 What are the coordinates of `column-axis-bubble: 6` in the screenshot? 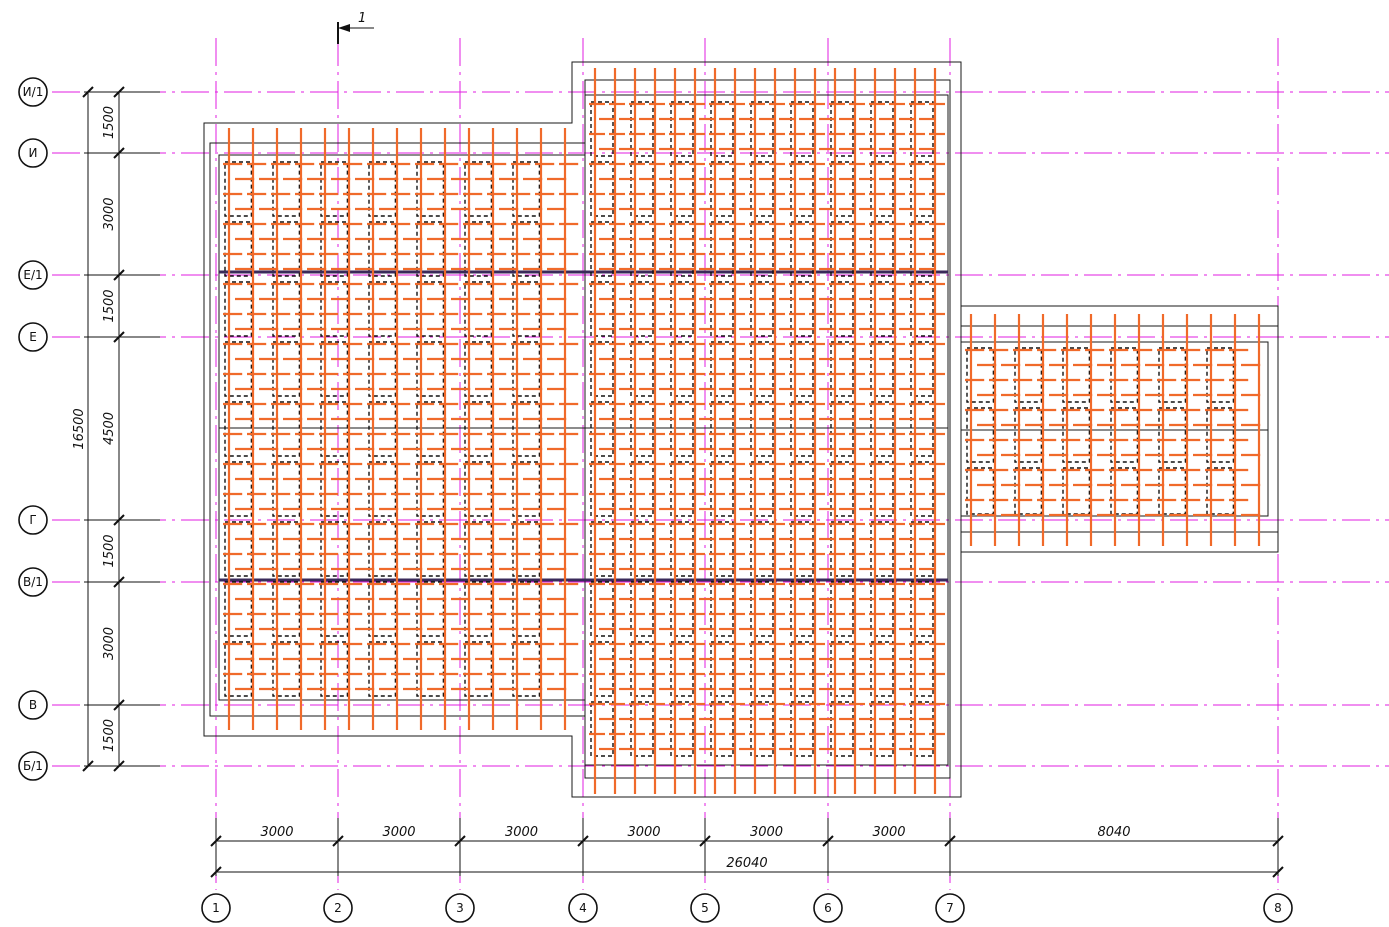 It's located at (828, 908).